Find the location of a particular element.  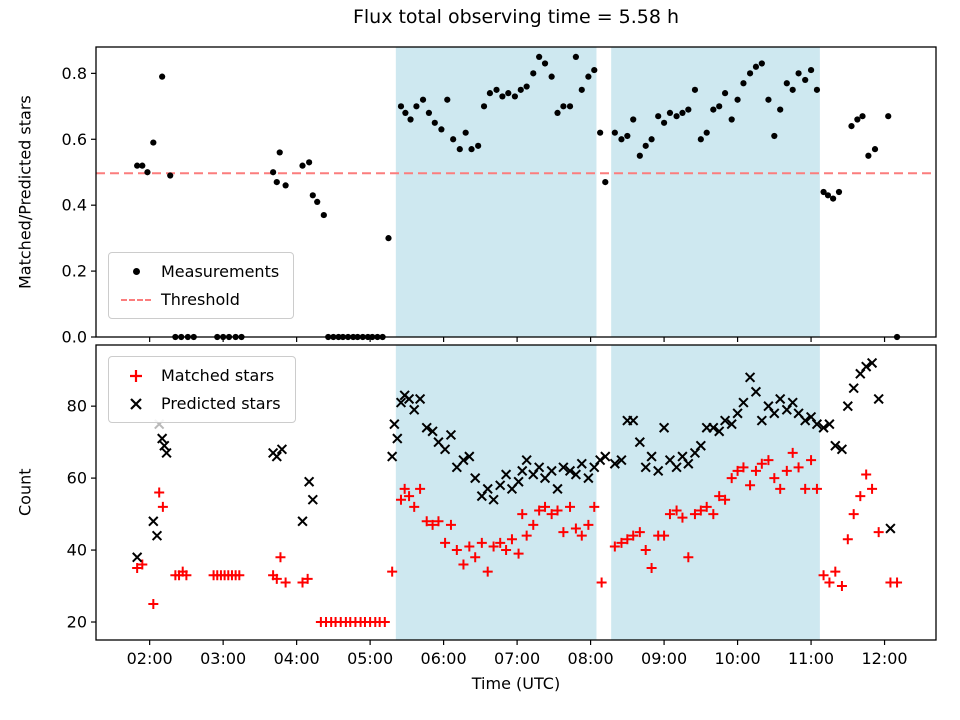

measurements-dot-icon is located at coordinates (136, 271).